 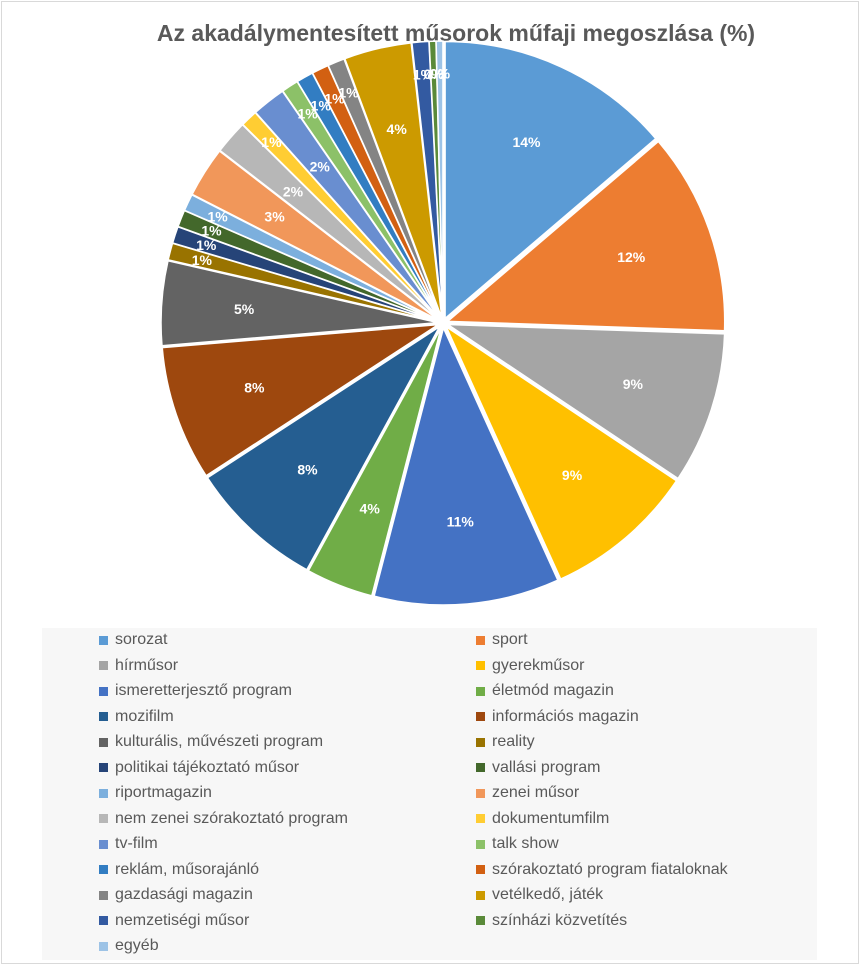 I want to click on legend-item-gazdasagi-magazin: gazdasági magazin, so click(x=176, y=895).